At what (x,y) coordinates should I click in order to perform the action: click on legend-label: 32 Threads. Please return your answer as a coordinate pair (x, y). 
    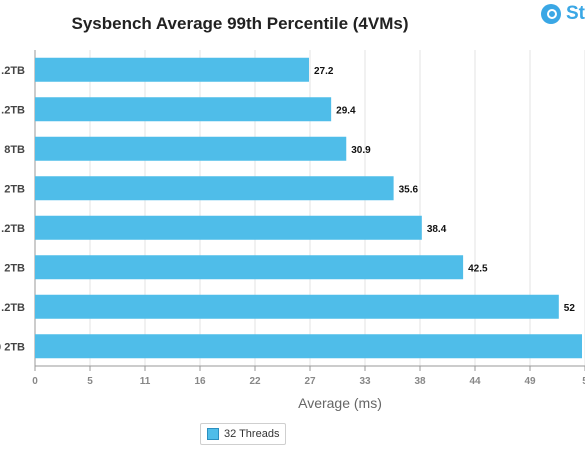
    Looking at the image, I should click on (252, 434).